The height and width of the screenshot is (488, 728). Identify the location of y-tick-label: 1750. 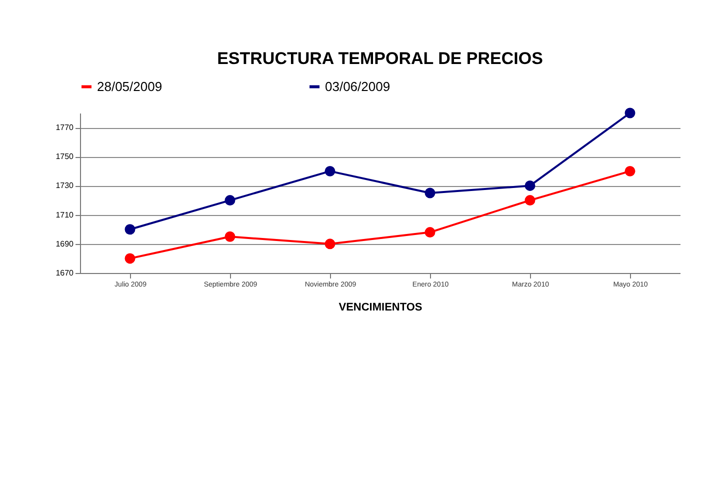
(65, 157).